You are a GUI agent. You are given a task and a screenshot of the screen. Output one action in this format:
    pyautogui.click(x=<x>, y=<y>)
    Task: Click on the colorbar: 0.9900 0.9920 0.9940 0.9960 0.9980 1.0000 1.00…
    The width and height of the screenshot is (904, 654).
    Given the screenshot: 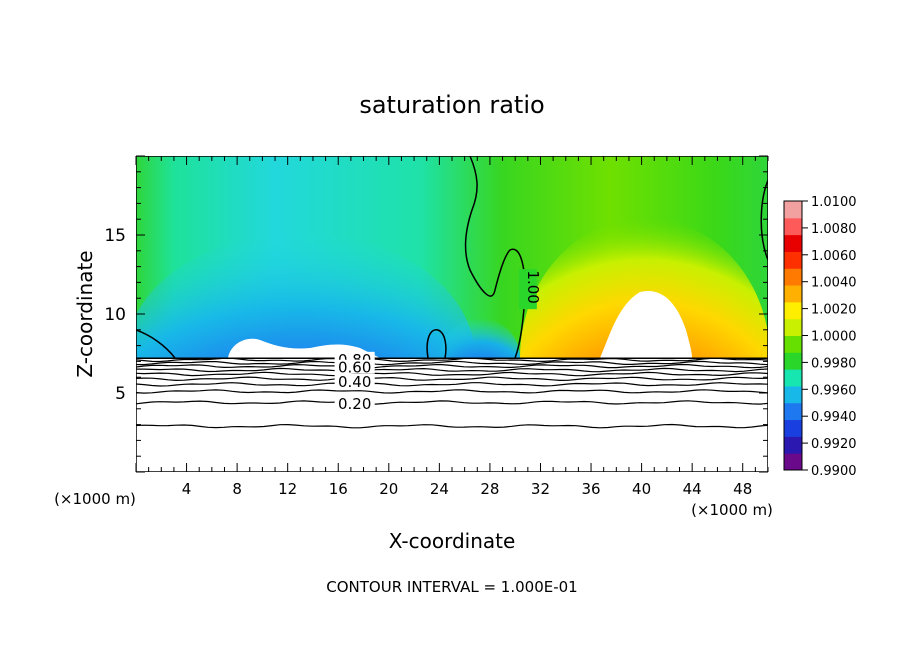 What is the action you would take?
    pyautogui.click(x=820, y=337)
    